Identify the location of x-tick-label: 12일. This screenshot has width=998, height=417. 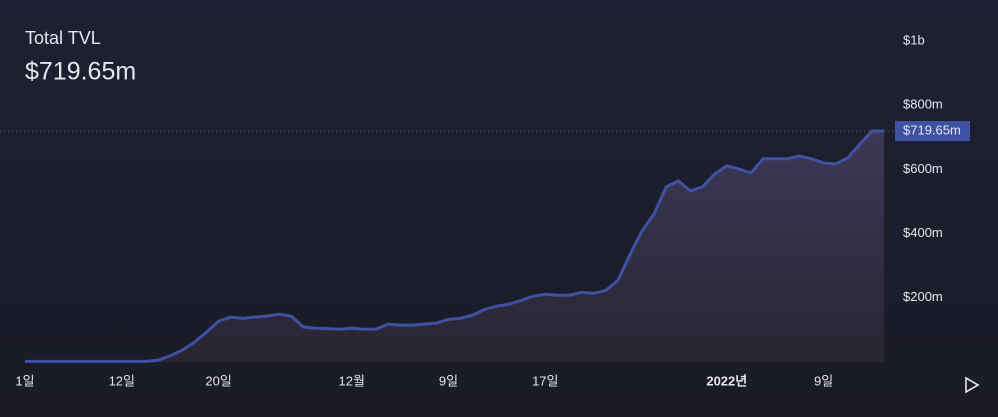
(122, 380).